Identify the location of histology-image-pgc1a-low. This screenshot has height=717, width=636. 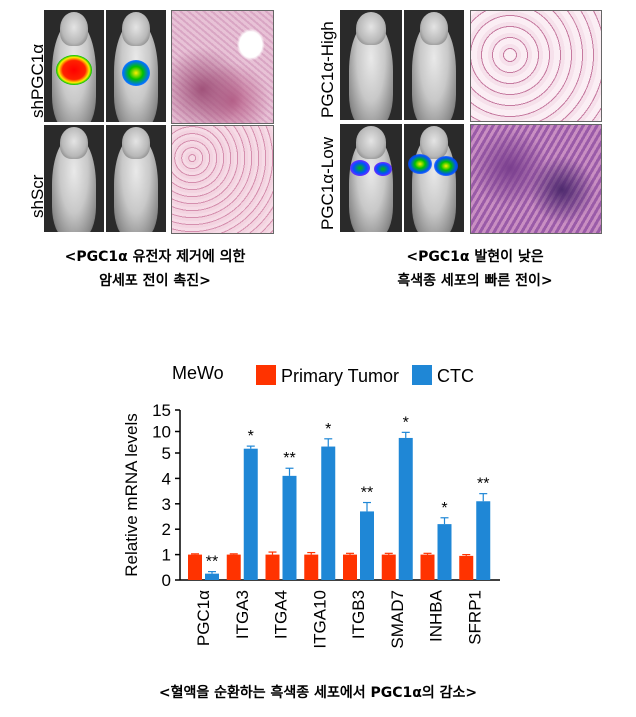
(536, 179).